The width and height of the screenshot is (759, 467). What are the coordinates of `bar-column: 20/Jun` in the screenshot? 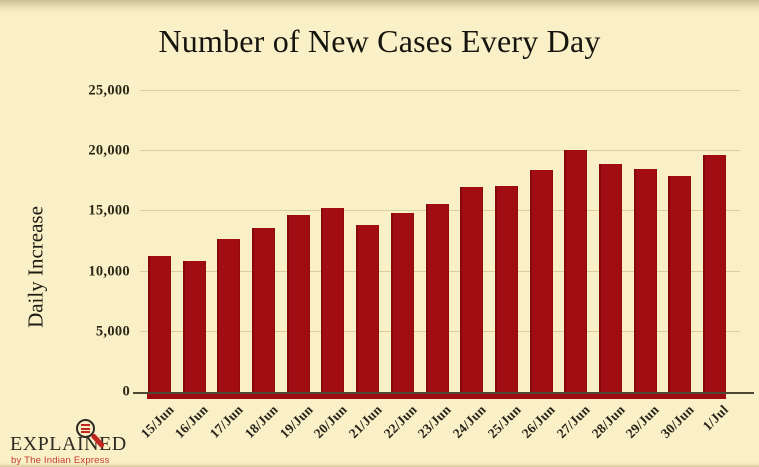 It's located at (330, 266).